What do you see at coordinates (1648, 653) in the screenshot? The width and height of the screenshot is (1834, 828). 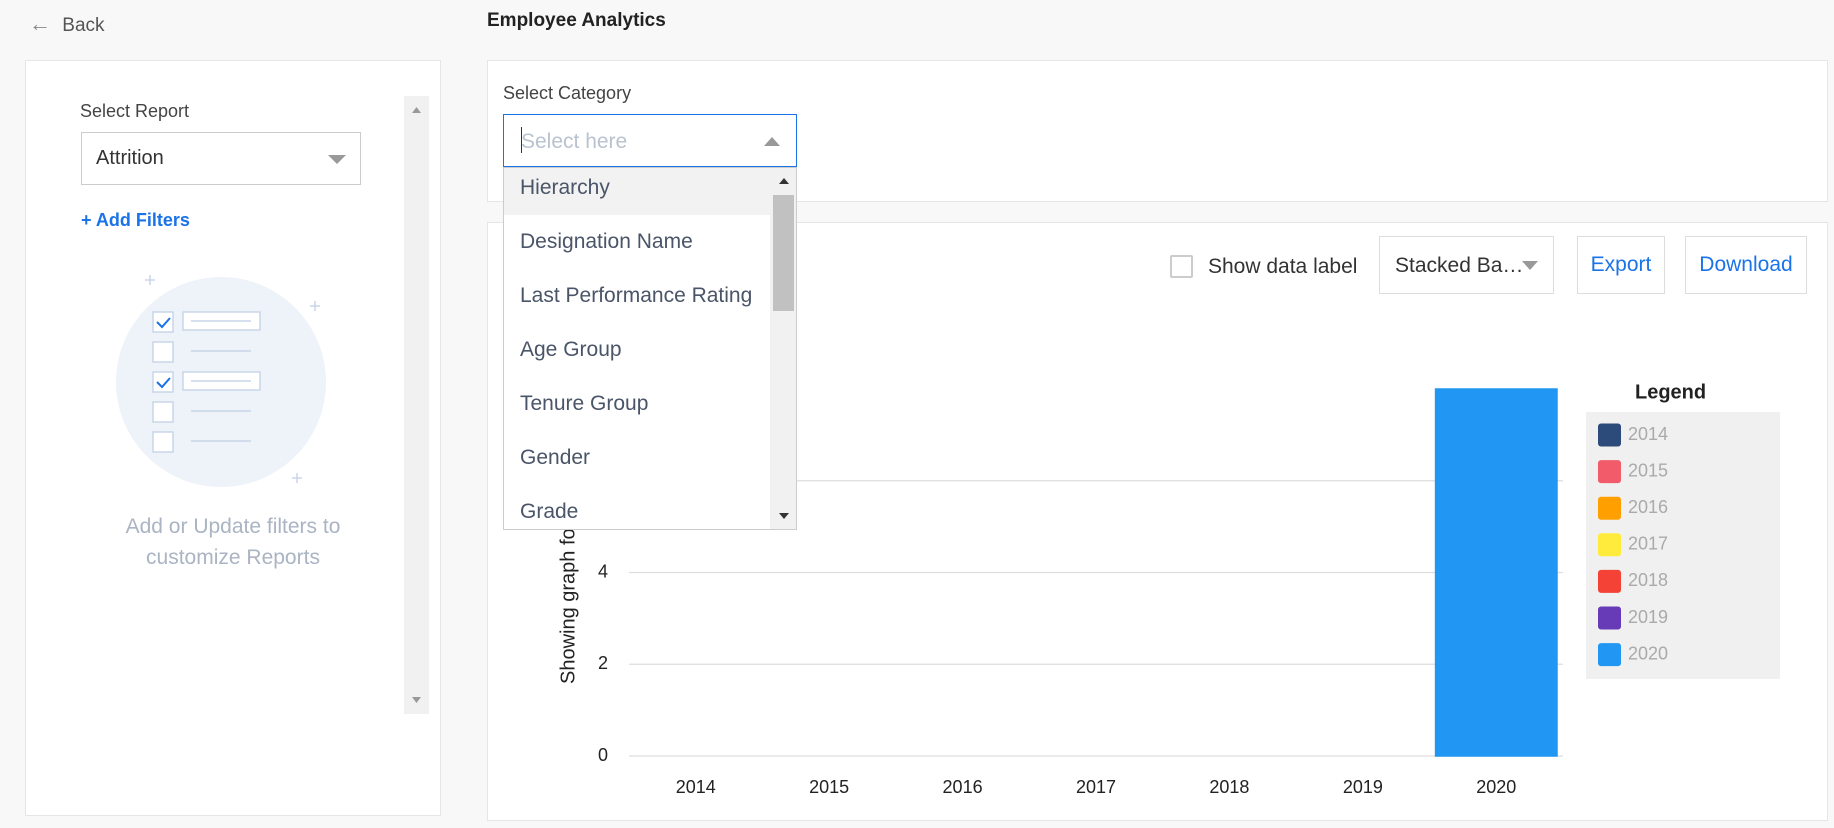 I see `legend-label: 2020` at bounding box center [1648, 653].